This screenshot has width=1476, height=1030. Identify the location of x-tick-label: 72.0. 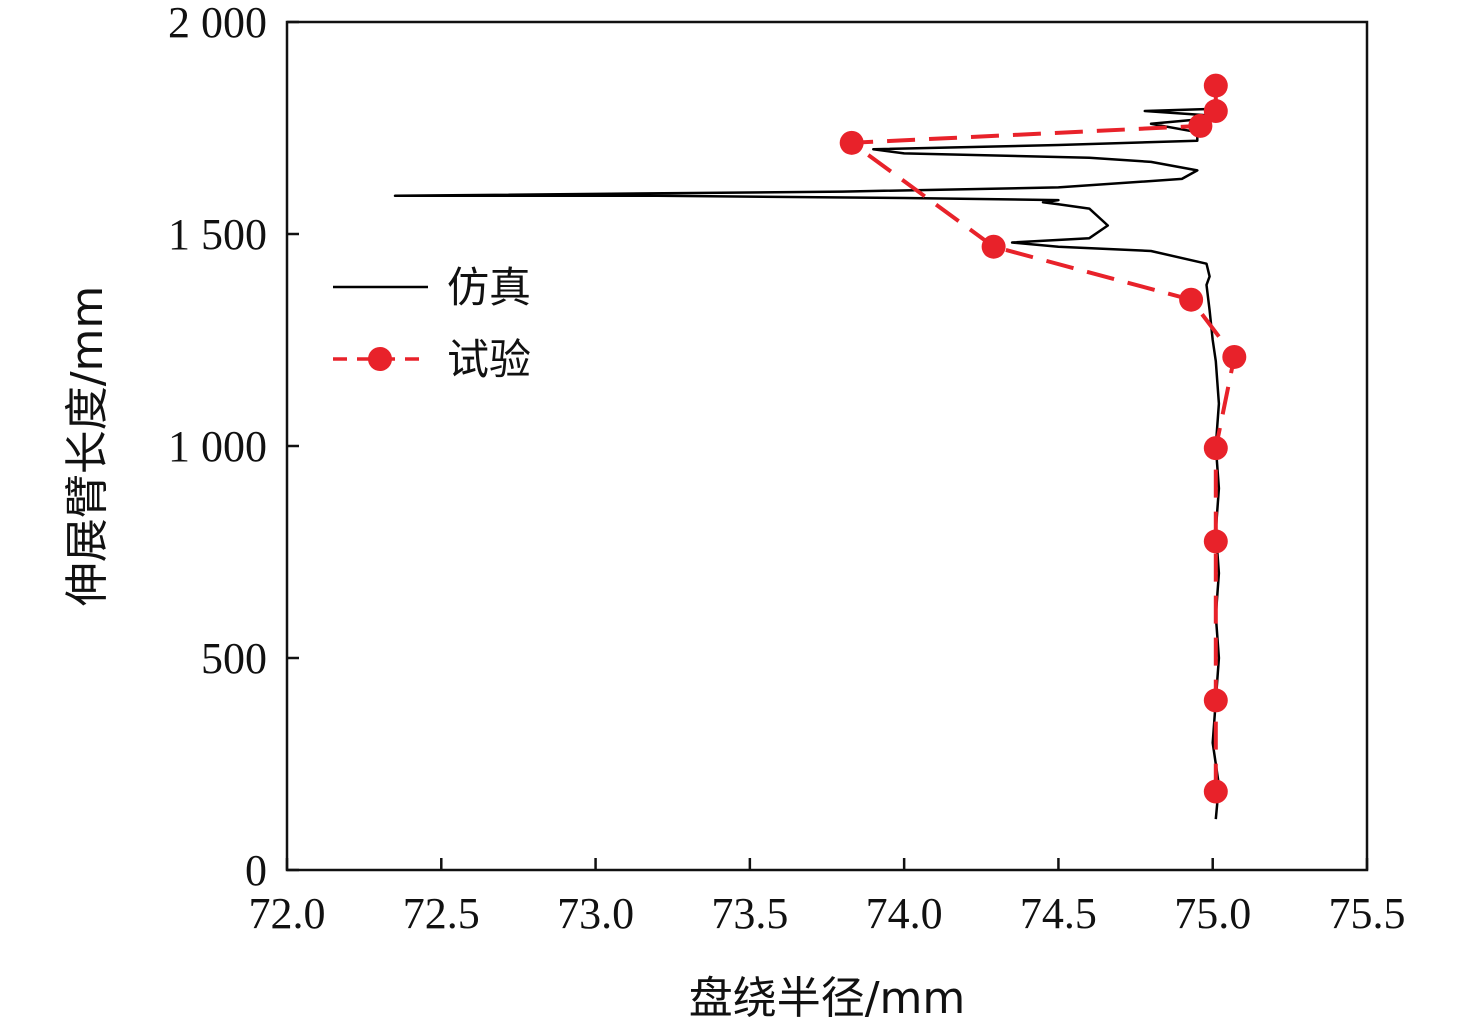
(287, 913).